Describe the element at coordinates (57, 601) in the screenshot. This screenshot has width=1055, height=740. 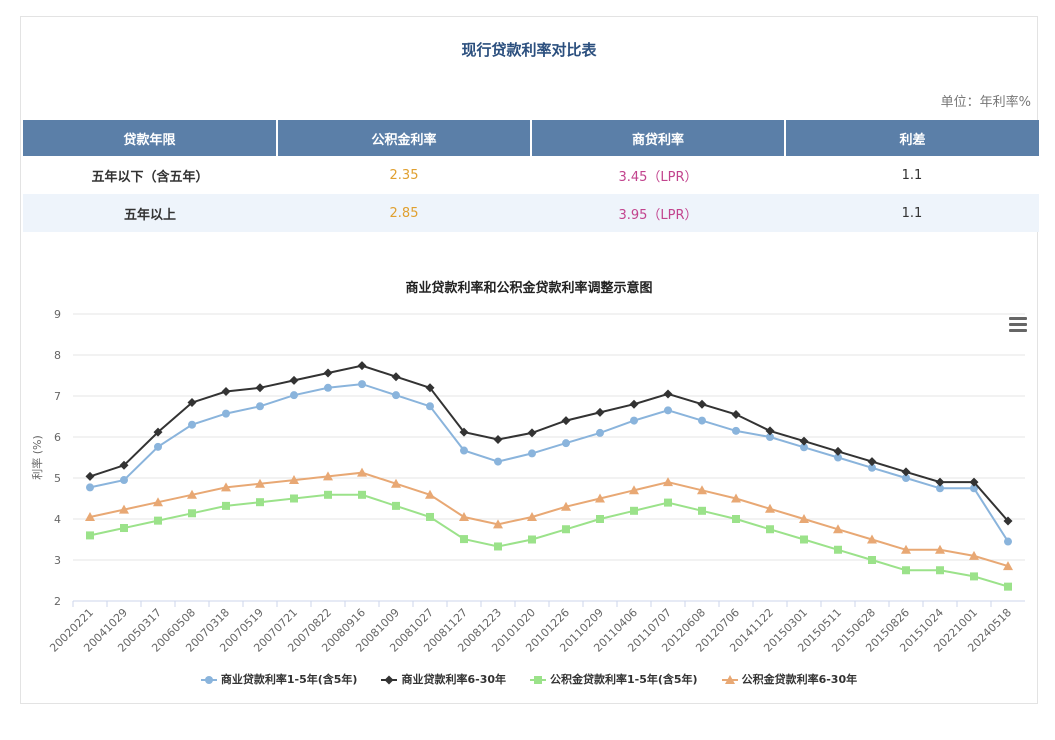
I see `y-tick-label: 2` at that location.